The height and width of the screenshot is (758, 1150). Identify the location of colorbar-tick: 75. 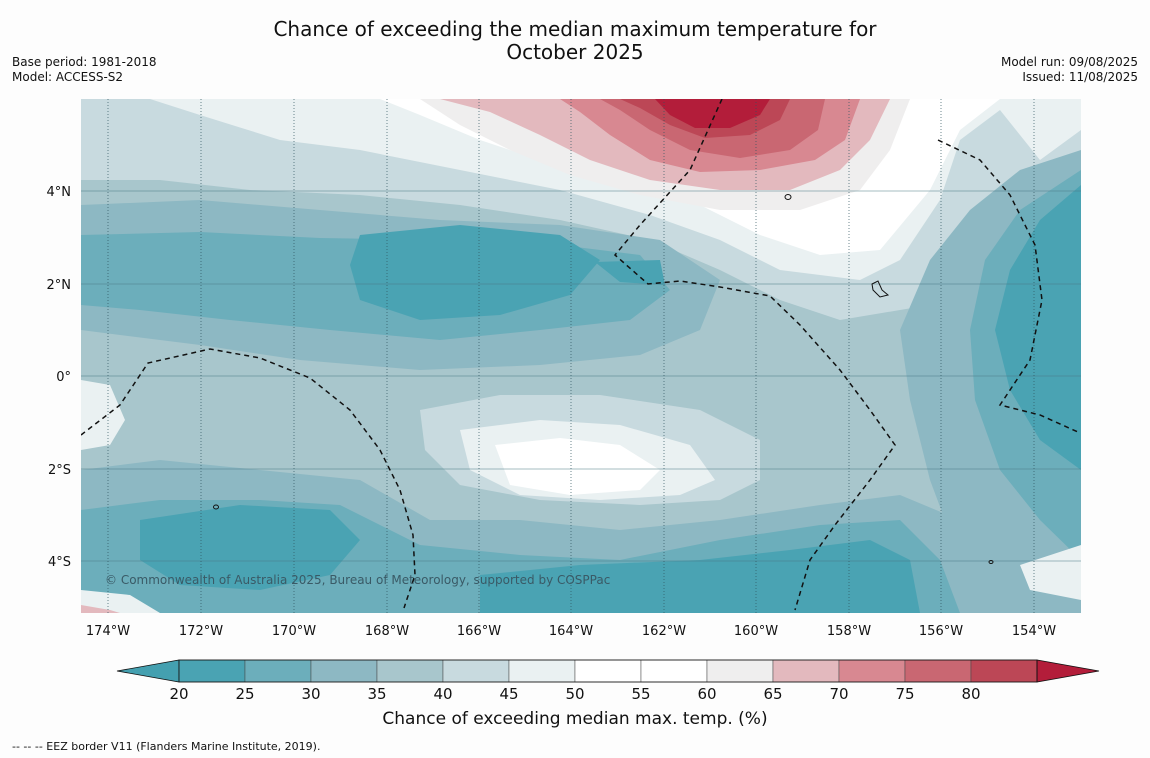
(904, 694).